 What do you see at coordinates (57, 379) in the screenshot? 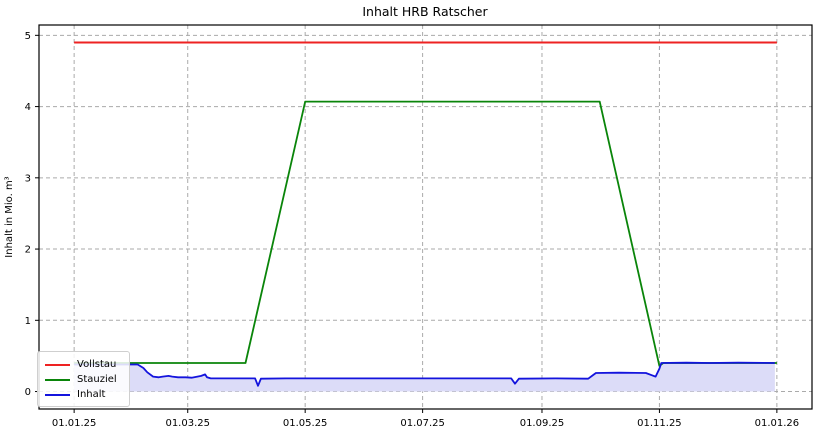
I see `legend-line-swatch-stauziel` at bounding box center [57, 379].